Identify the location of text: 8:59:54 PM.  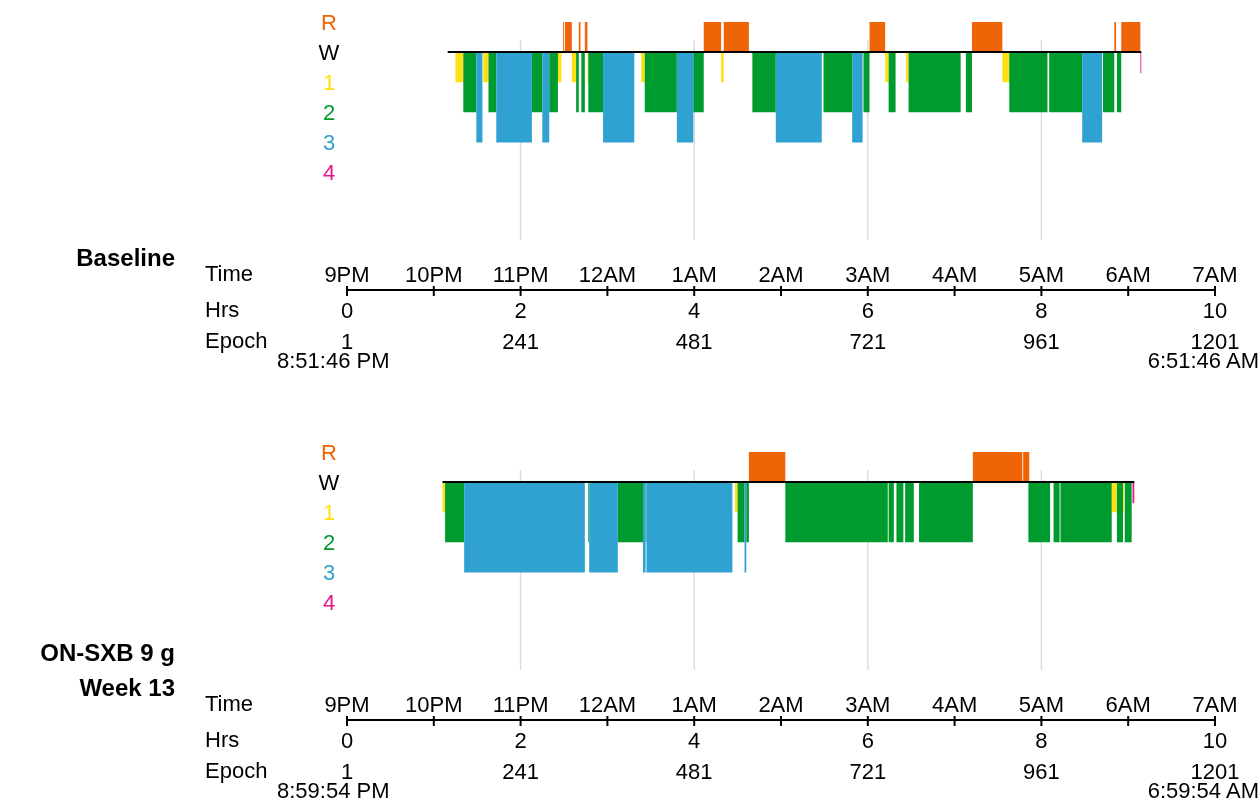
(333, 791).